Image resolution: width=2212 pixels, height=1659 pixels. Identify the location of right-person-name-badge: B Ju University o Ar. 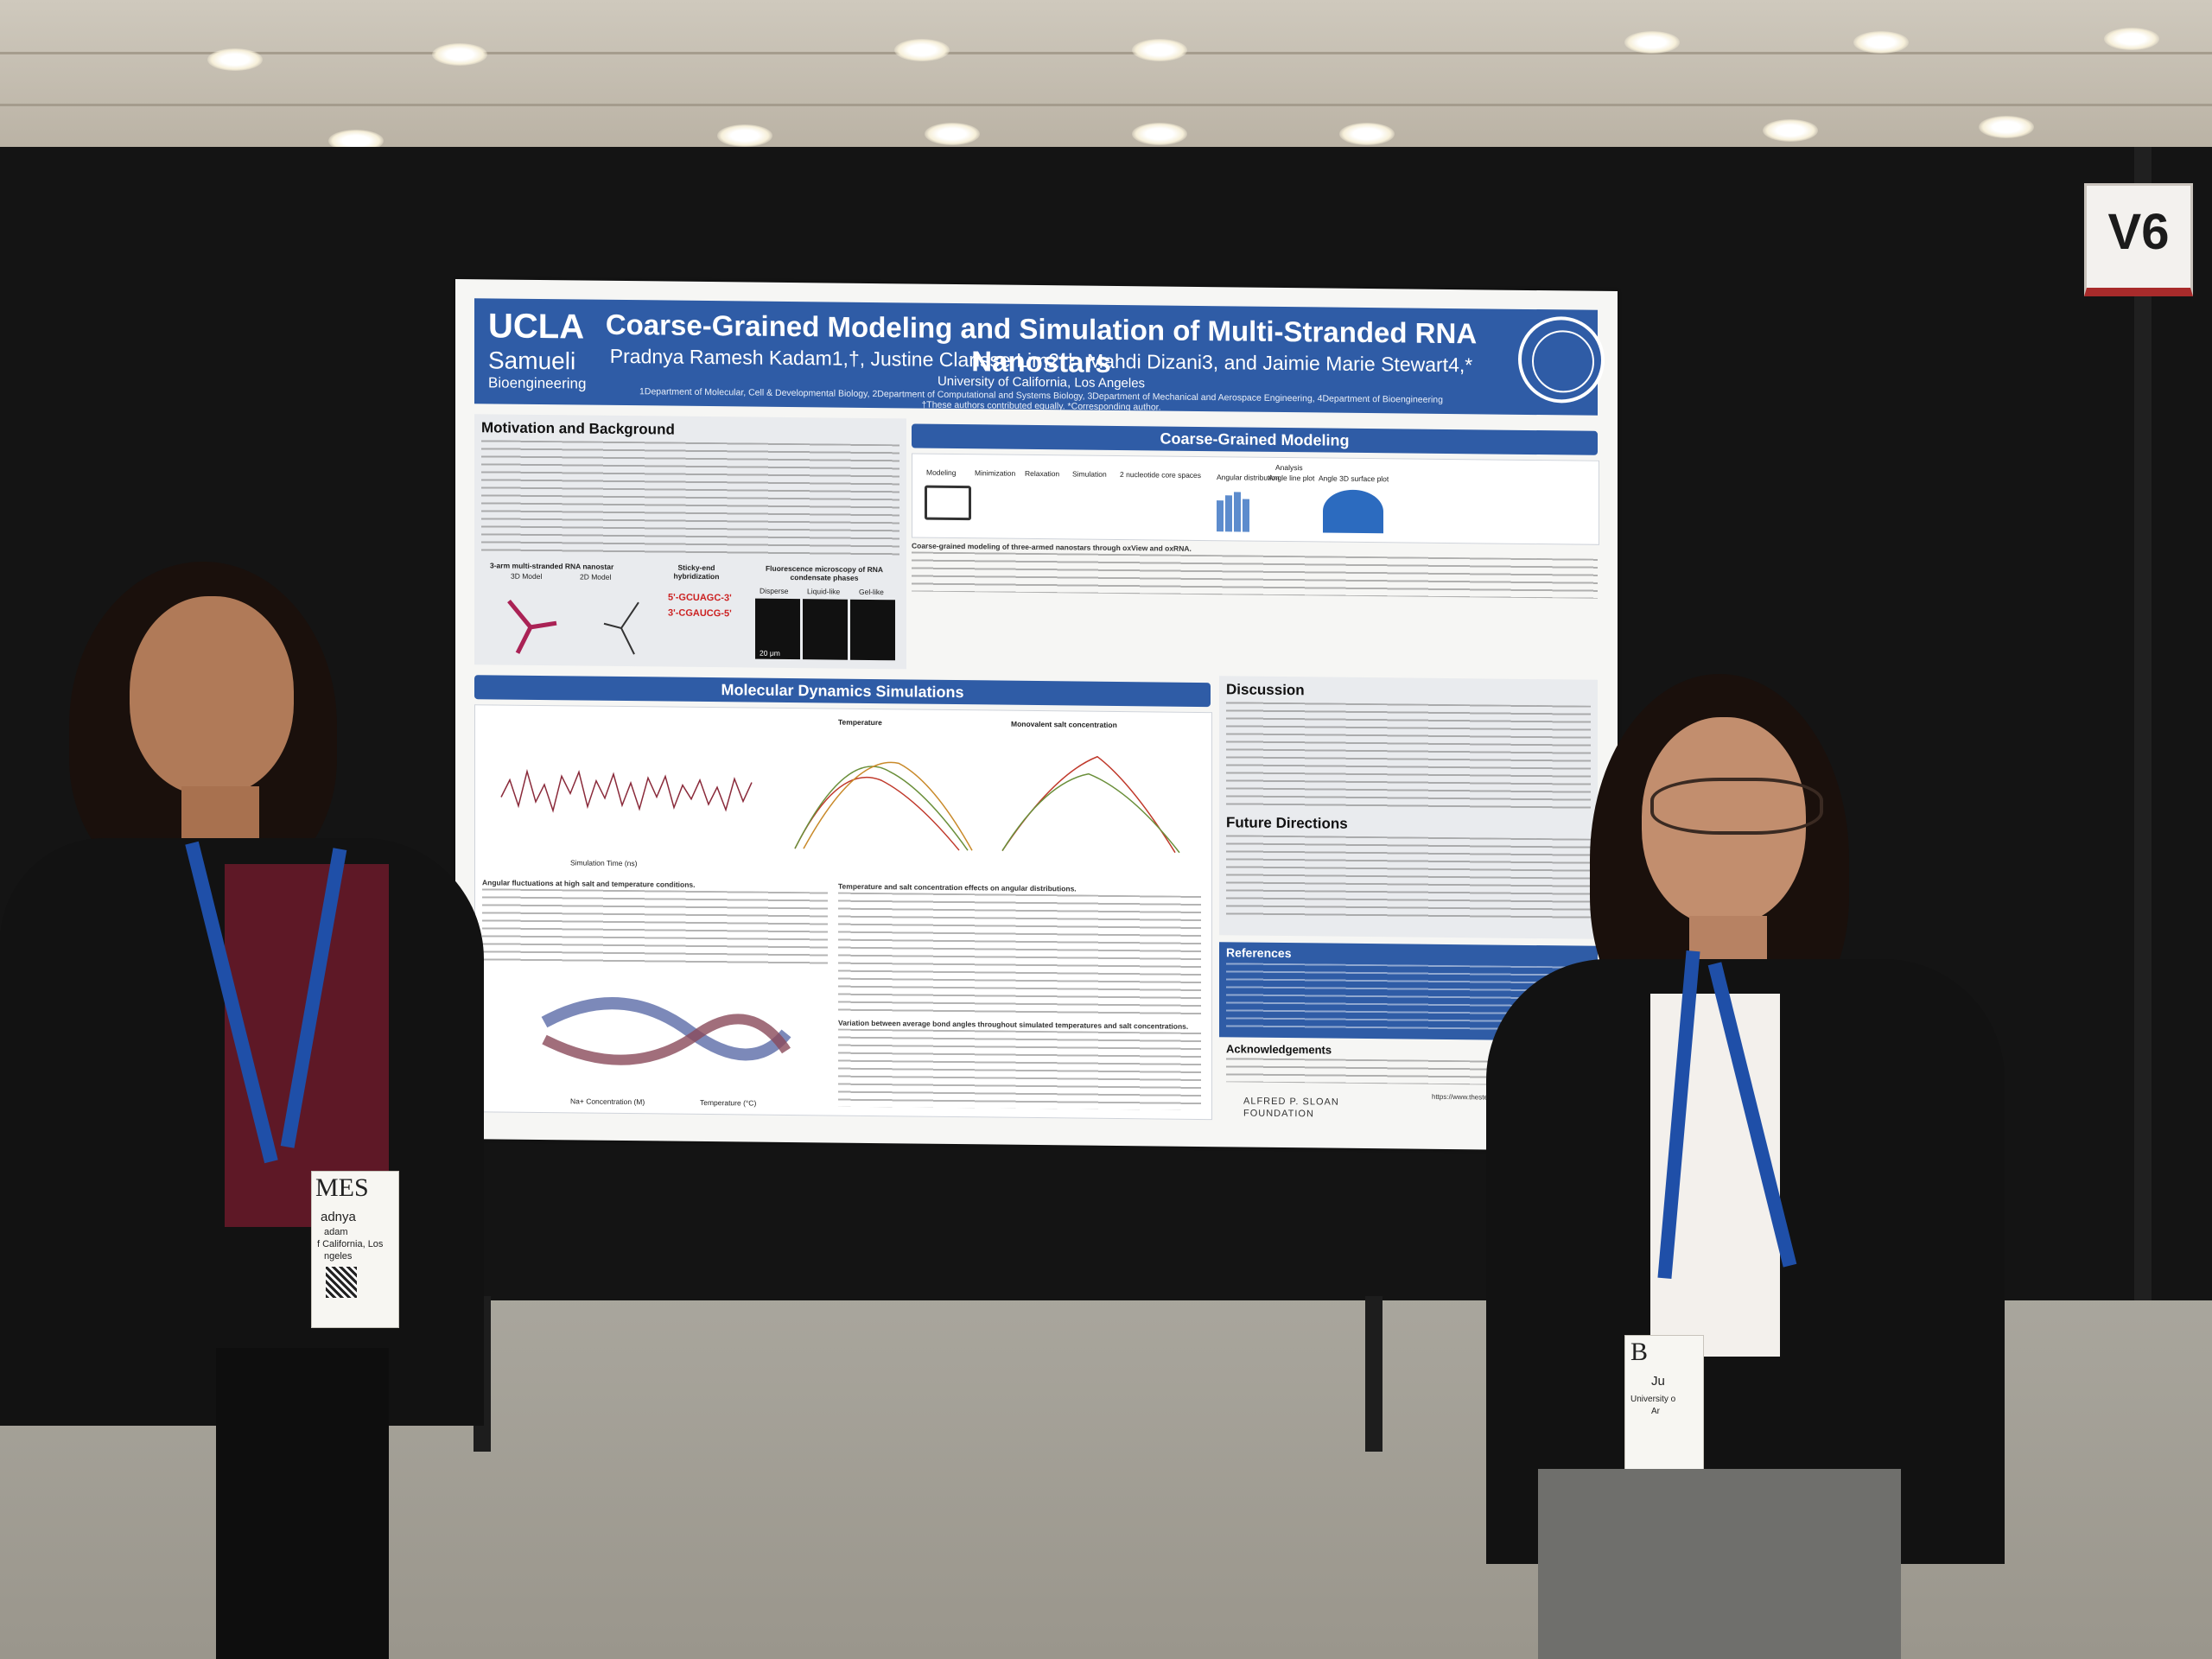
(1664, 1409).